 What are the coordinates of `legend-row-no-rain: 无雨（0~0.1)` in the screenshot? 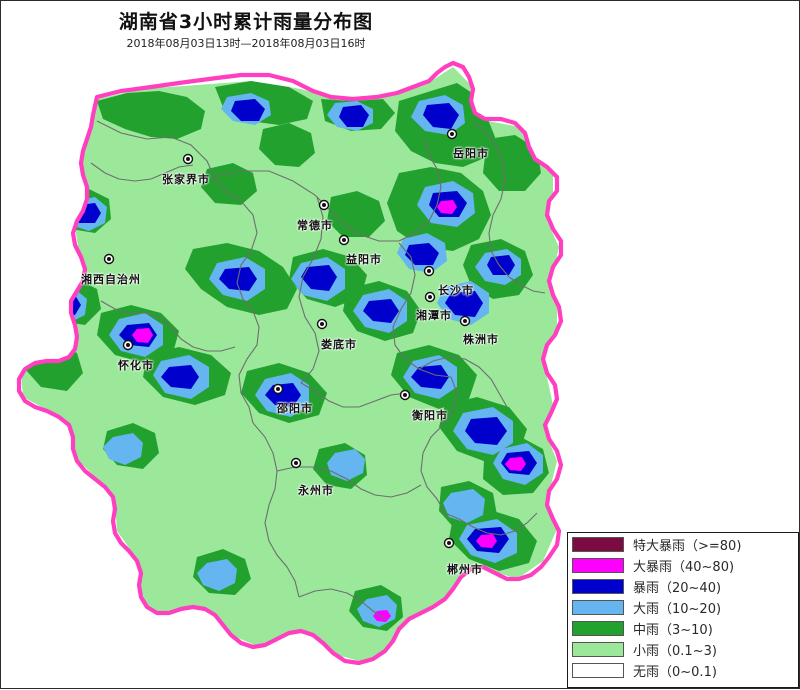 It's located at (685, 670).